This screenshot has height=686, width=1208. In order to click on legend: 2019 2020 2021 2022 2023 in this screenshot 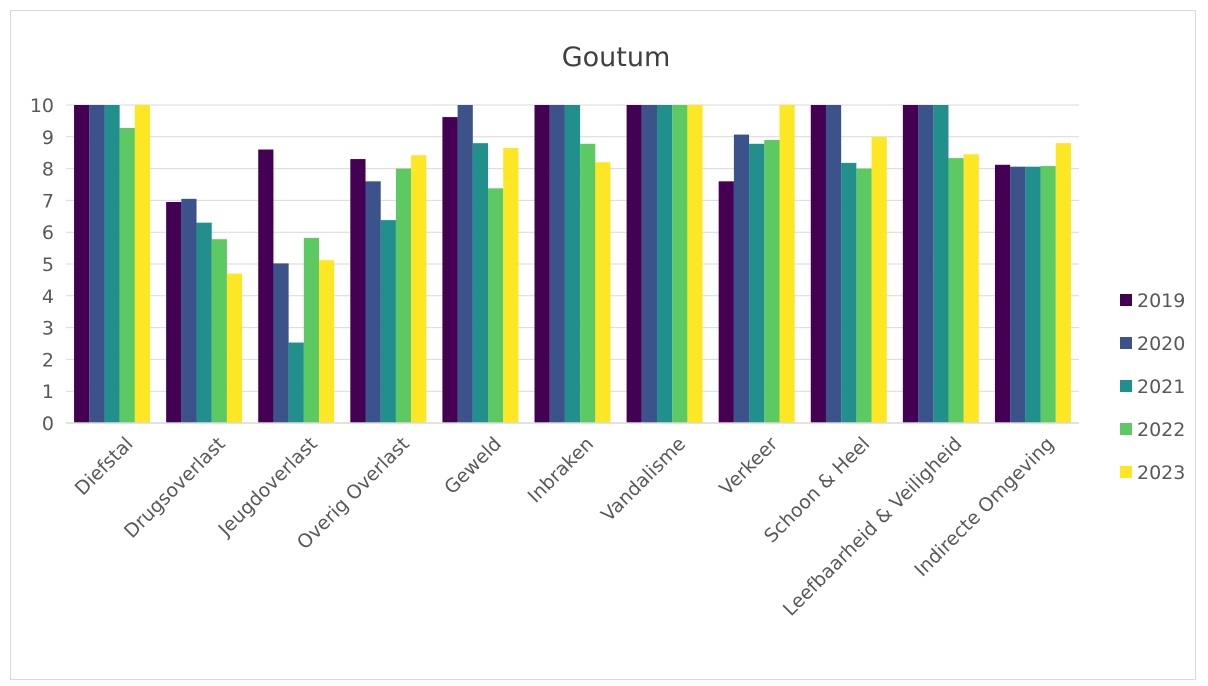, I will do `click(1152, 387)`.